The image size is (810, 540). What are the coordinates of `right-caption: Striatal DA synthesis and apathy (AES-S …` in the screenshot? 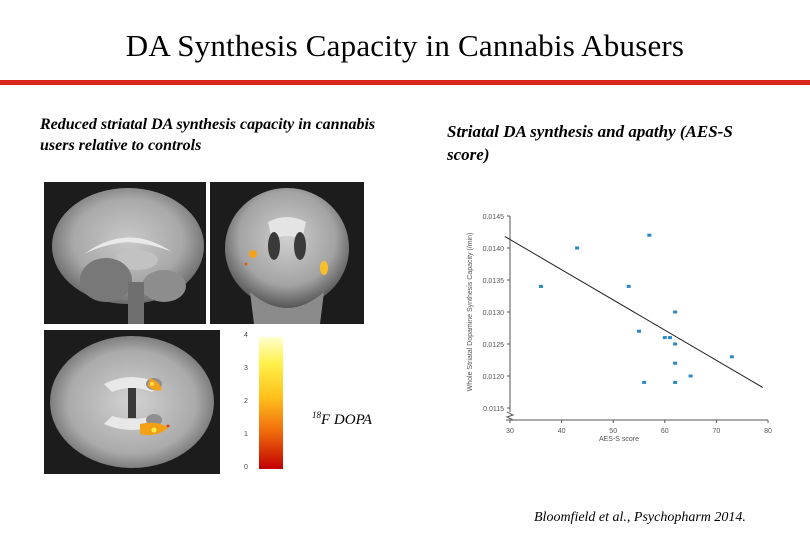 It's located at (590, 143).